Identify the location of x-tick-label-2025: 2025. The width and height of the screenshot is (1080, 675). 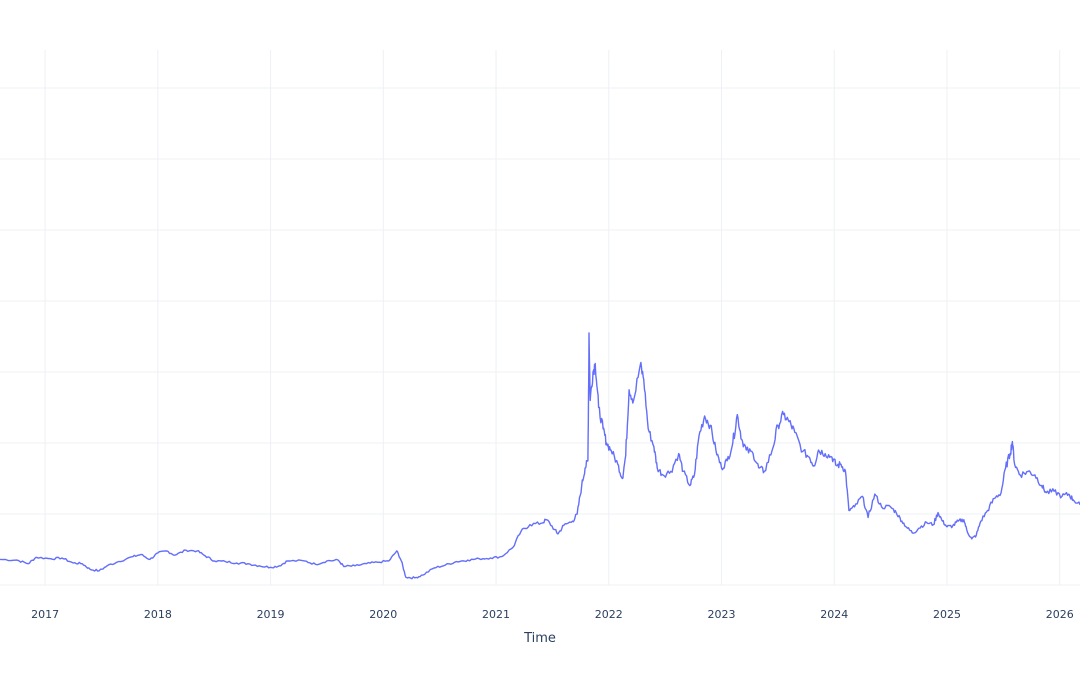
(947, 614).